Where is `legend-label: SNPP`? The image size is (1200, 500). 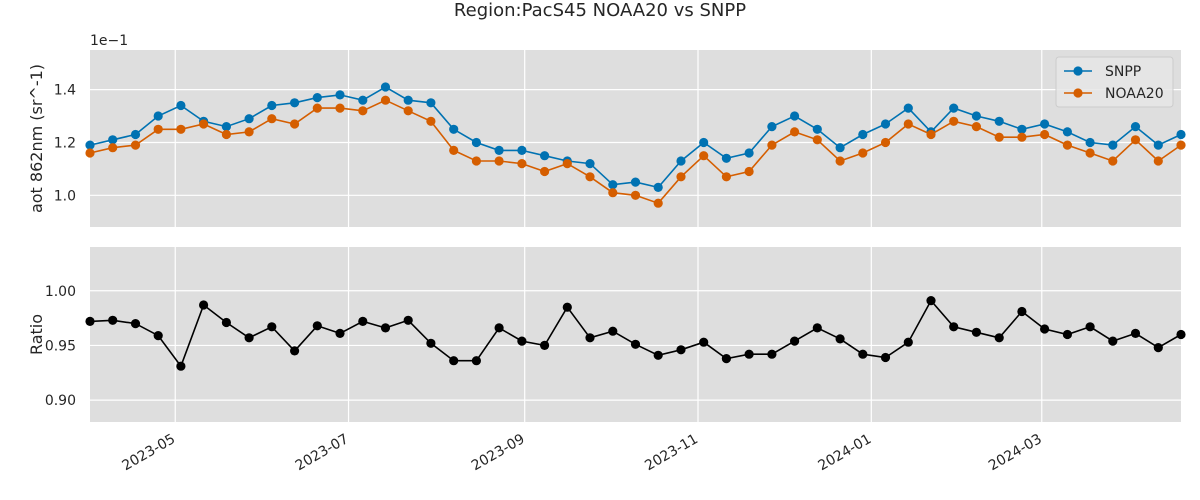 legend-label: SNPP is located at coordinates (1123, 72).